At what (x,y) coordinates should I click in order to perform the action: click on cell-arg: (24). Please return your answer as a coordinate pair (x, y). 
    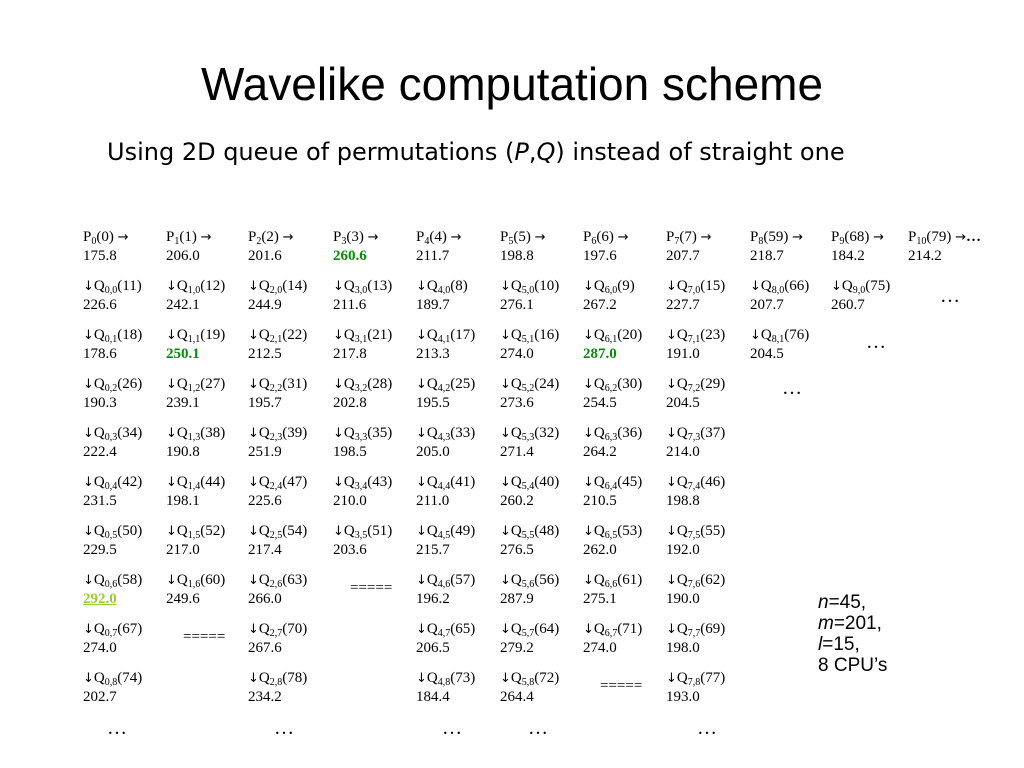
    Looking at the image, I should click on (547, 384).